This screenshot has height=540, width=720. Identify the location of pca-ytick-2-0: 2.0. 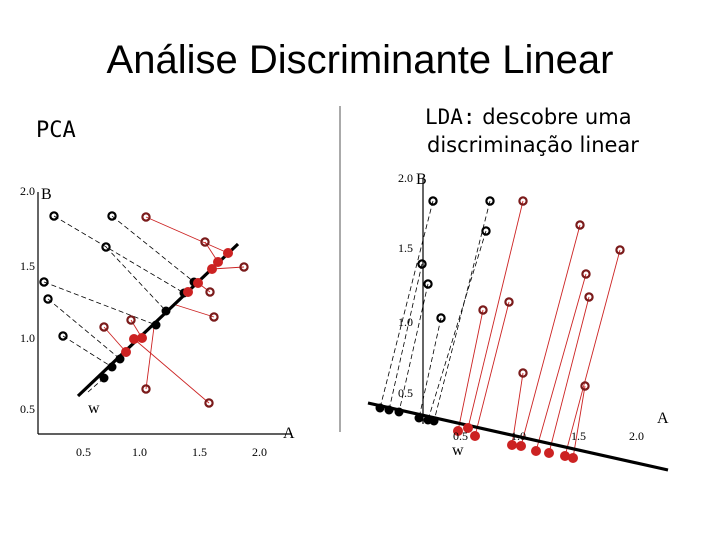
(27, 191).